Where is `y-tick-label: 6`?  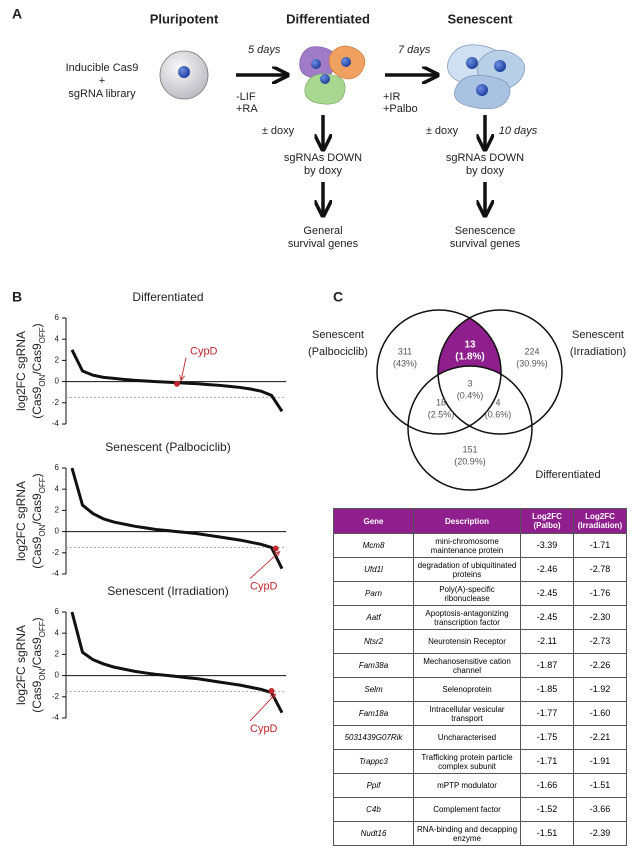 y-tick-label: 6 is located at coordinates (57, 611).